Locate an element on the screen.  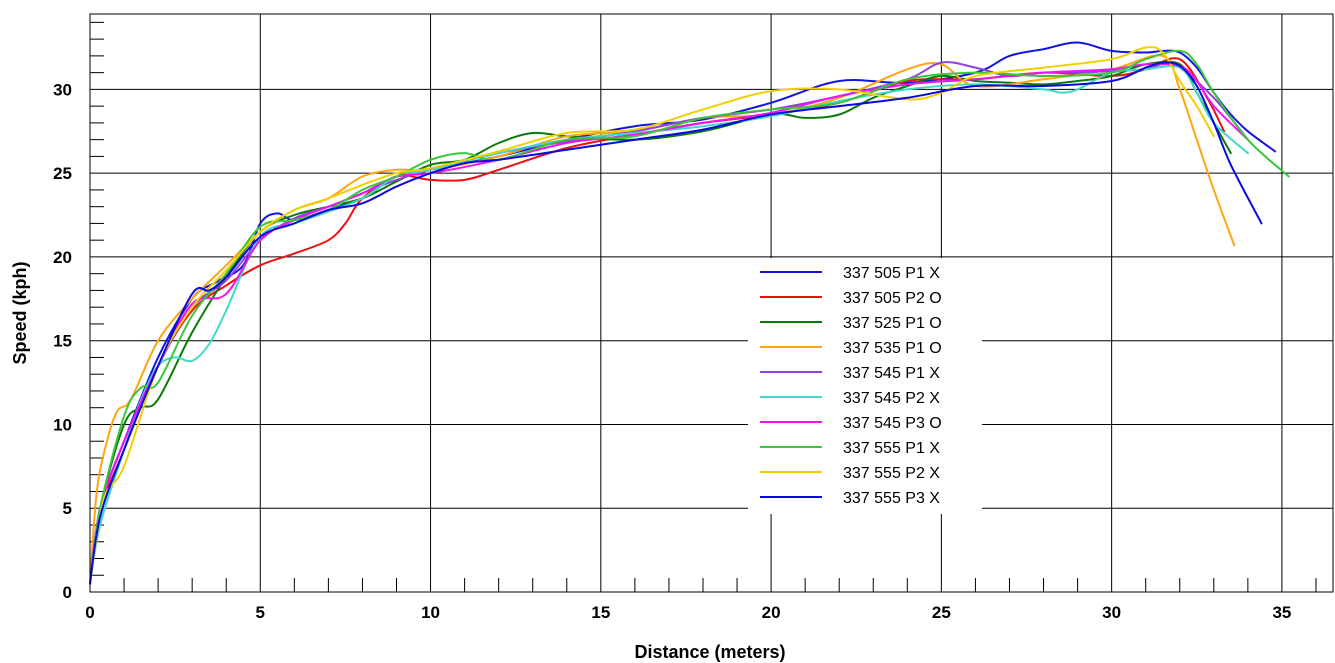
x-tick-label-2: 10 is located at coordinates (430, 612).